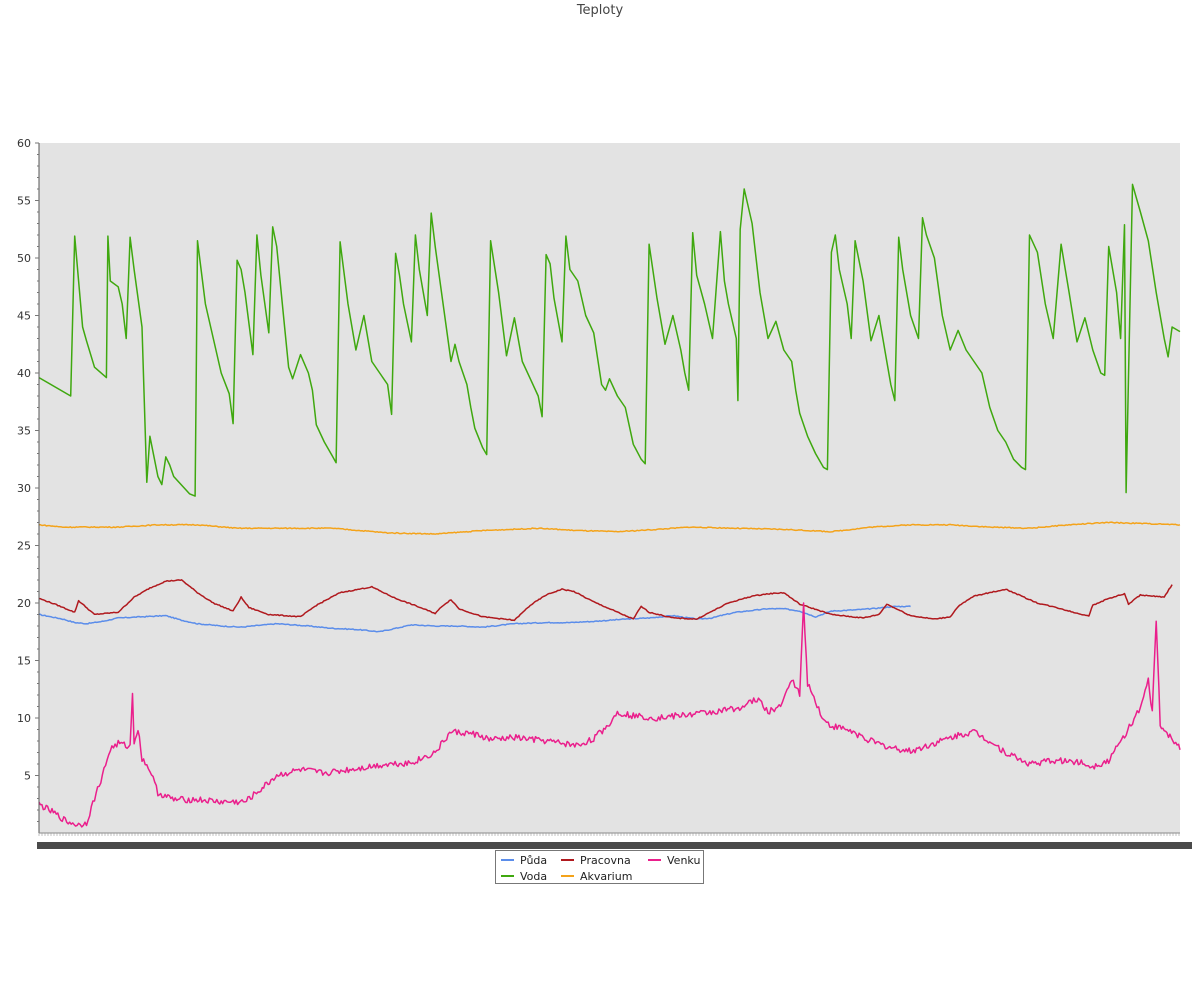 This screenshot has height=1000, width=1200. What do you see at coordinates (24, 661) in the screenshot?
I see `y-tick-label: 15` at bounding box center [24, 661].